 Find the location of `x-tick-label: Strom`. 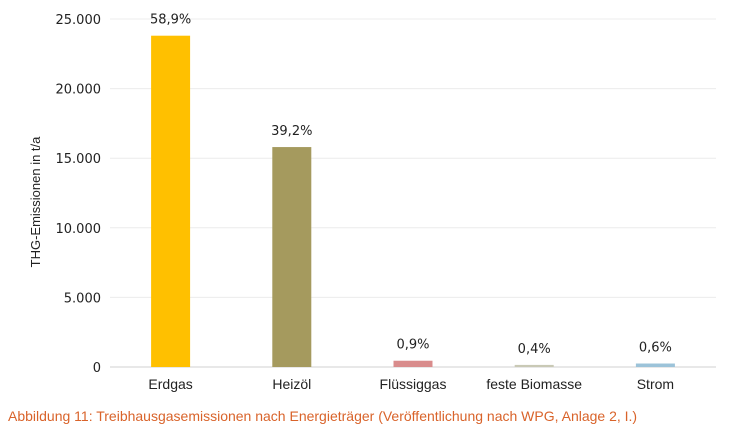

x-tick-label: Strom is located at coordinates (655, 384).